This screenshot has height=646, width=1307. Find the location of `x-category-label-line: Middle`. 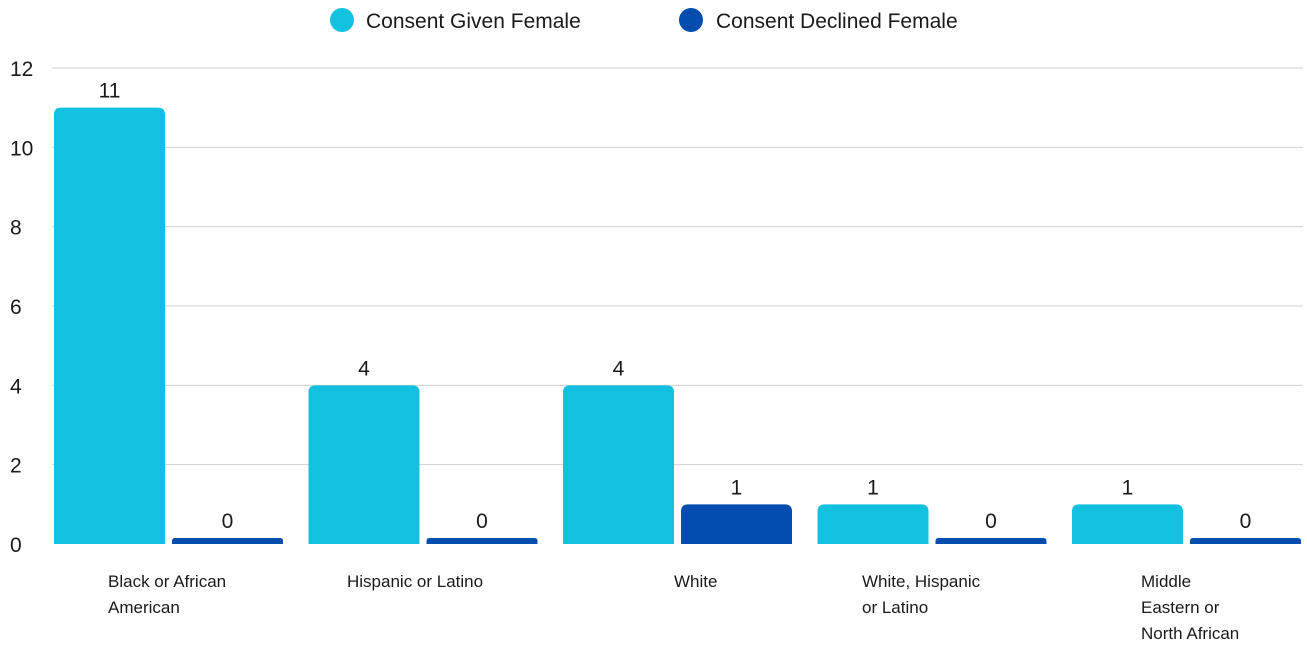

x-category-label-line: Middle is located at coordinates (1166, 581).